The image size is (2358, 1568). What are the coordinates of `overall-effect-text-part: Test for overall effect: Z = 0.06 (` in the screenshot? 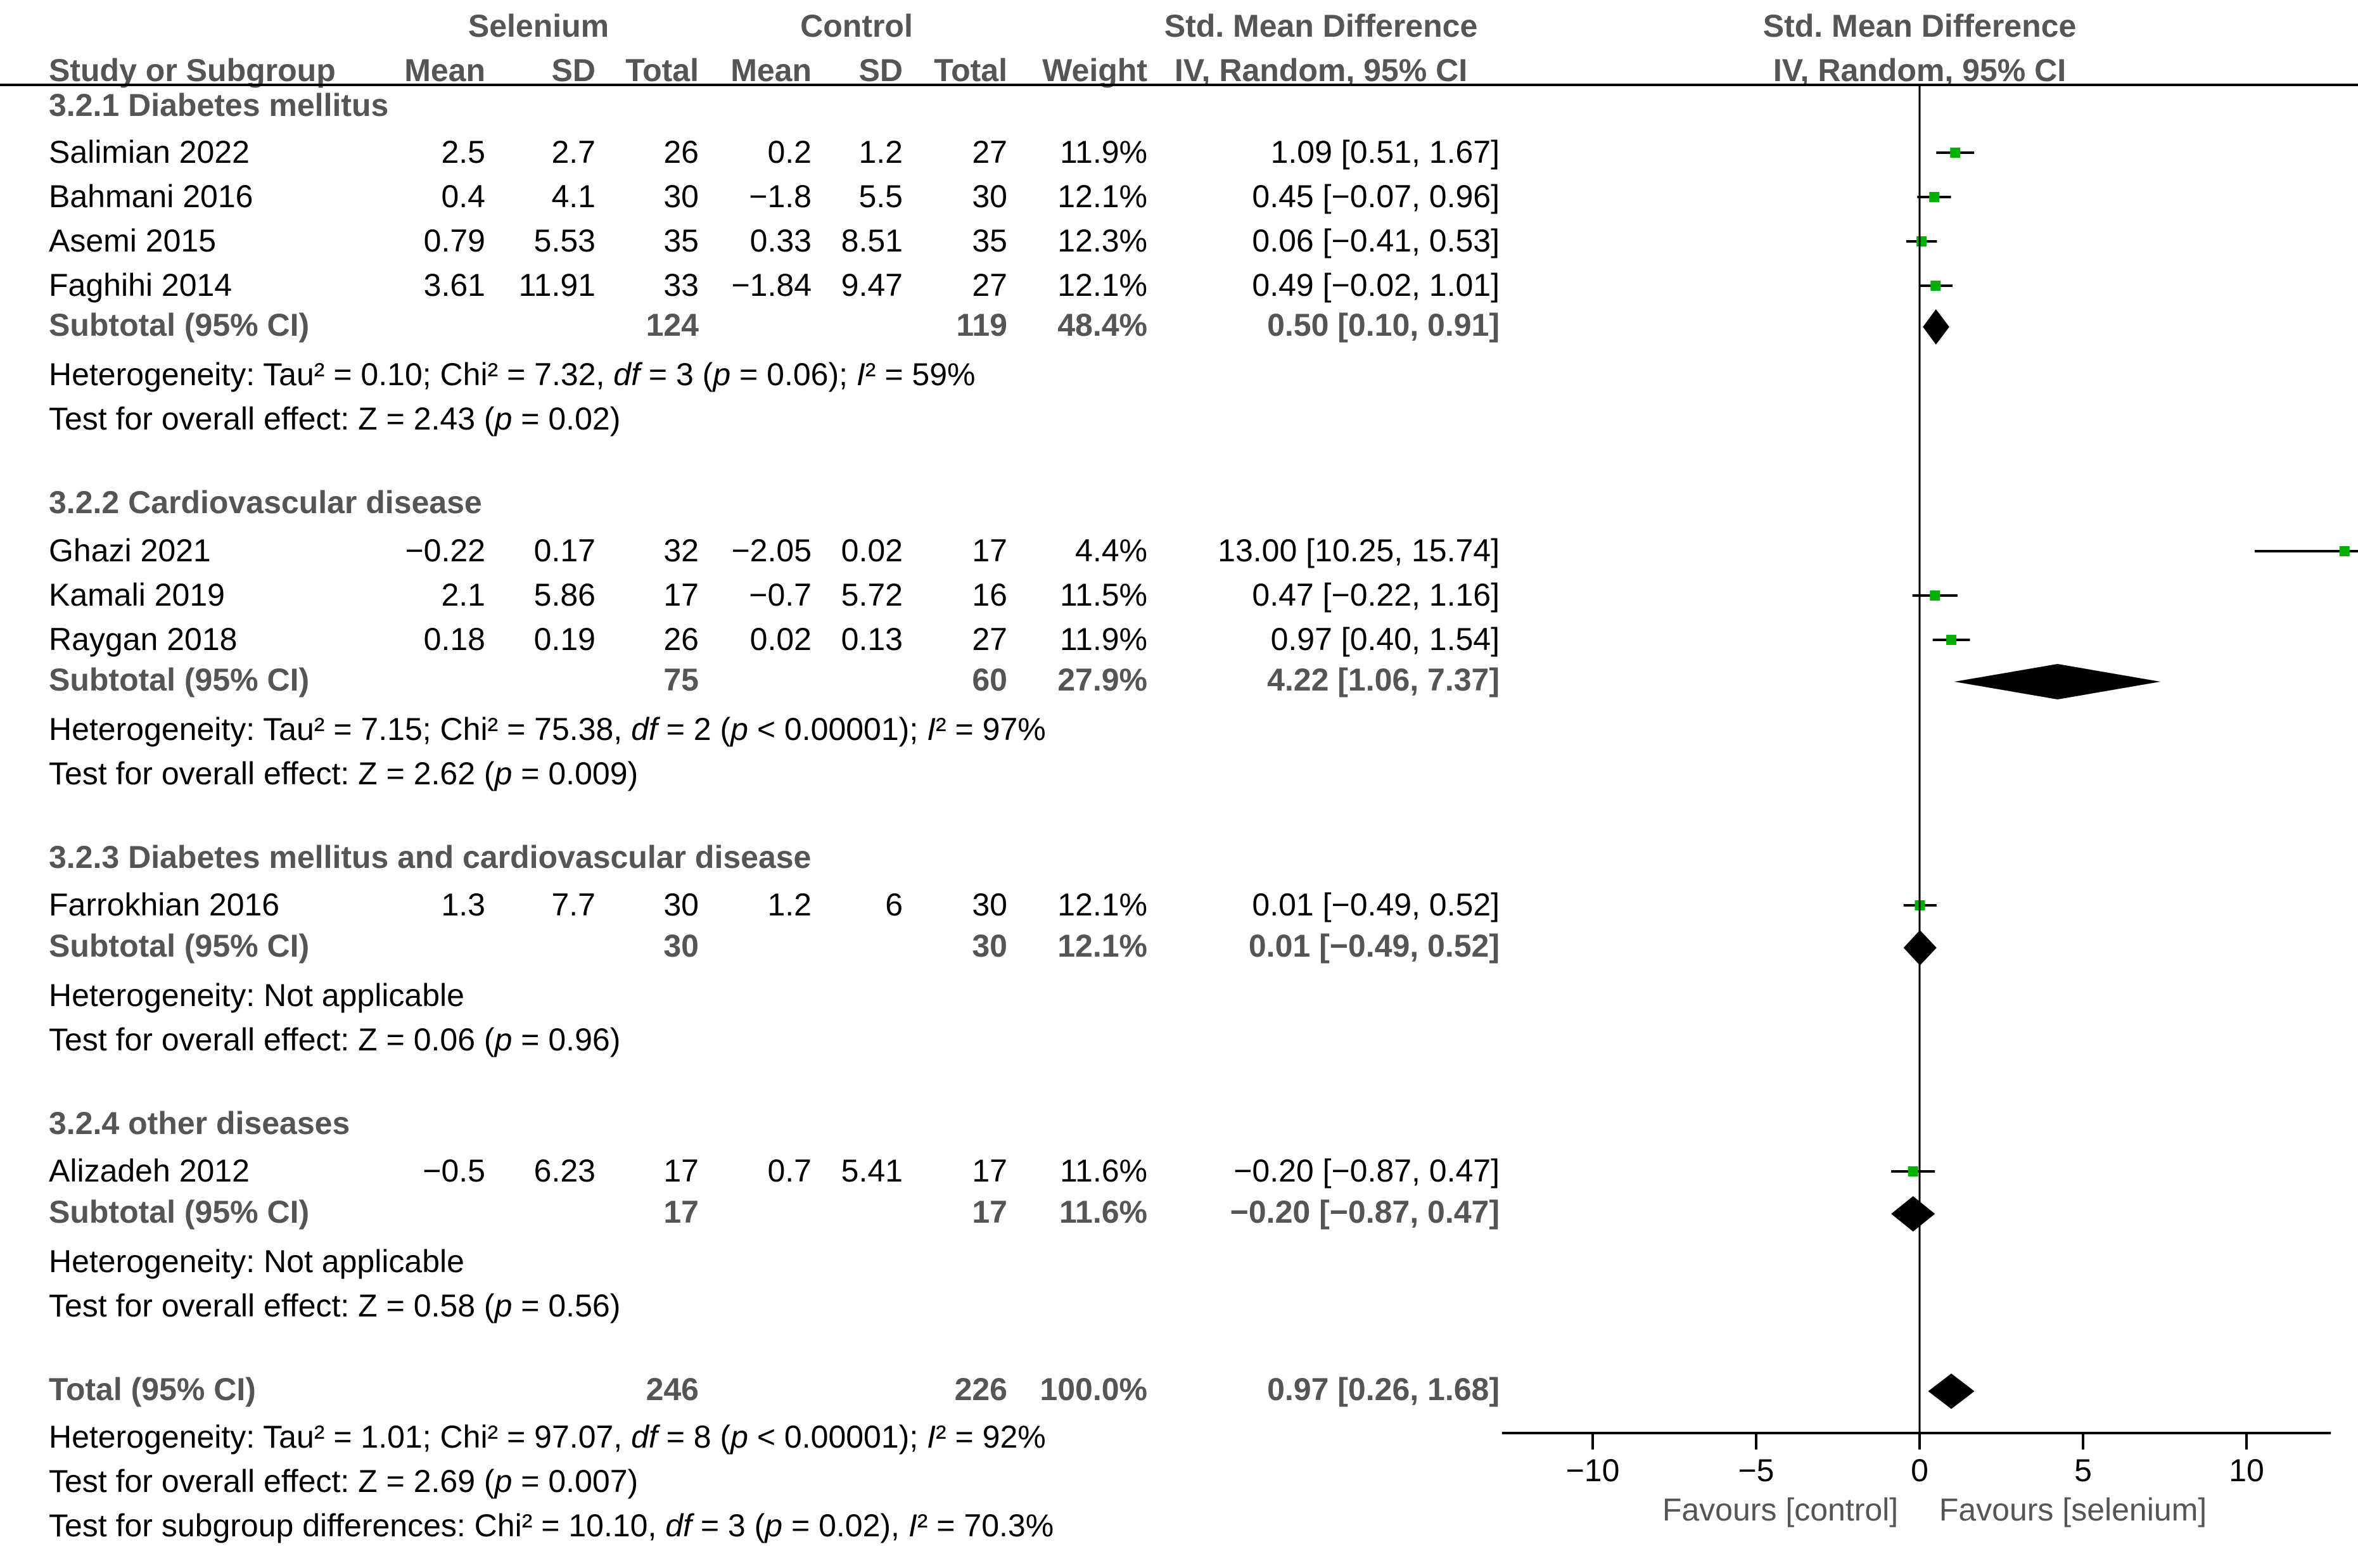 It's located at (272, 1039).